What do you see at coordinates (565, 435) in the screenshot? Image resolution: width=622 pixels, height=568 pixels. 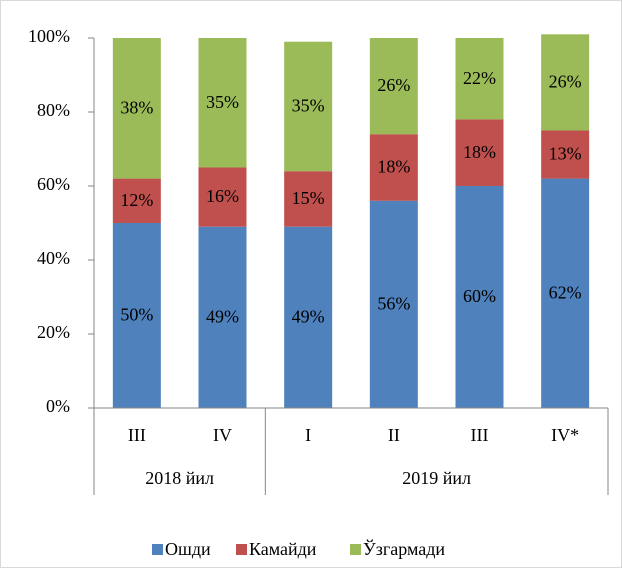 I see `x-tick-label: IV*` at bounding box center [565, 435].